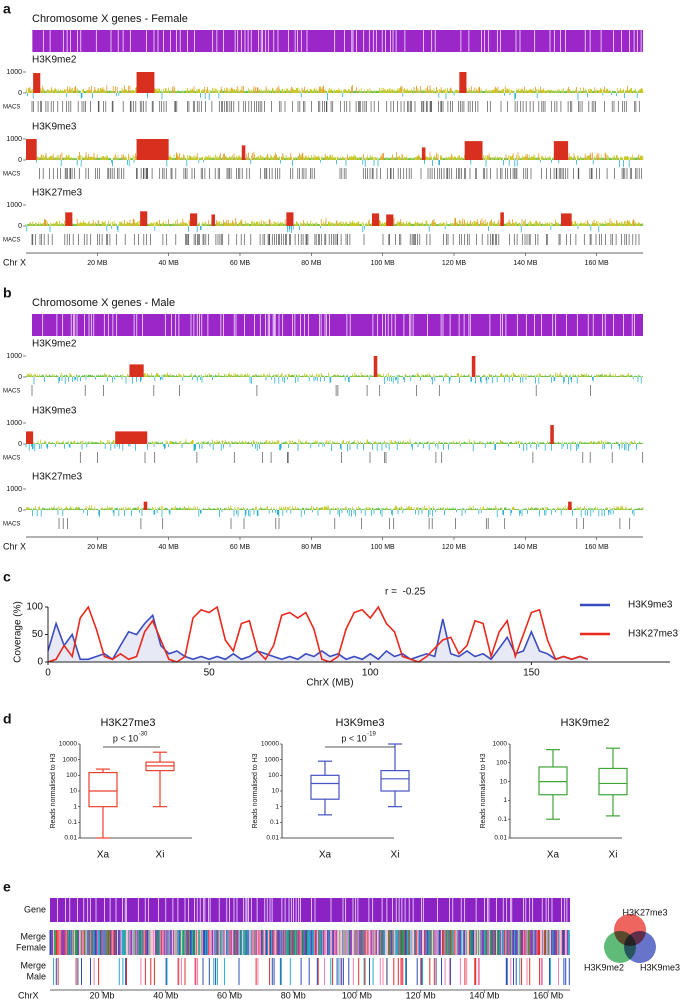 This screenshot has height=1000, width=685. What do you see at coordinates (57, 193) in the screenshot?
I see `track-label: H3K27me3` at bounding box center [57, 193].